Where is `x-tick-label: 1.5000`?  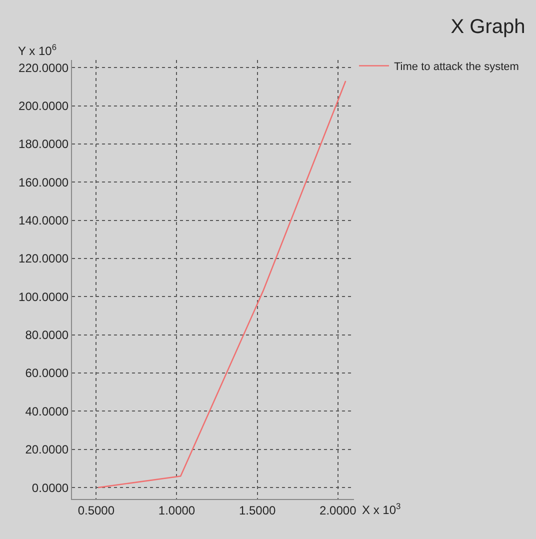
x-tick-label: 1.5000 is located at coordinates (257, 510).